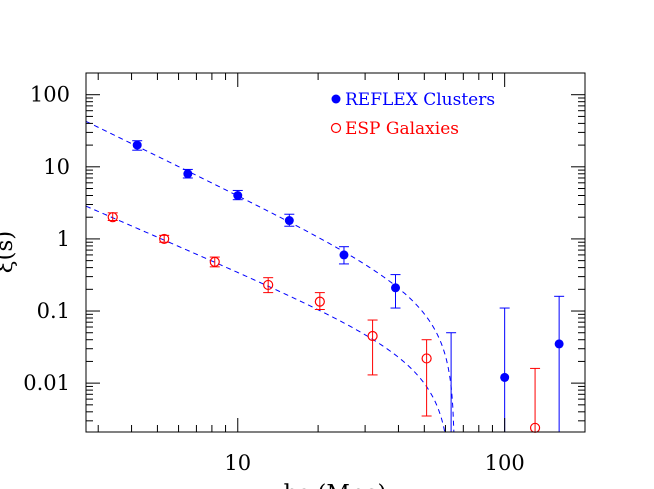  What do you see at coordinates (56, 167) in the screenshot?
I see `y-tick-label: 10` at bounding box center [56, 167].